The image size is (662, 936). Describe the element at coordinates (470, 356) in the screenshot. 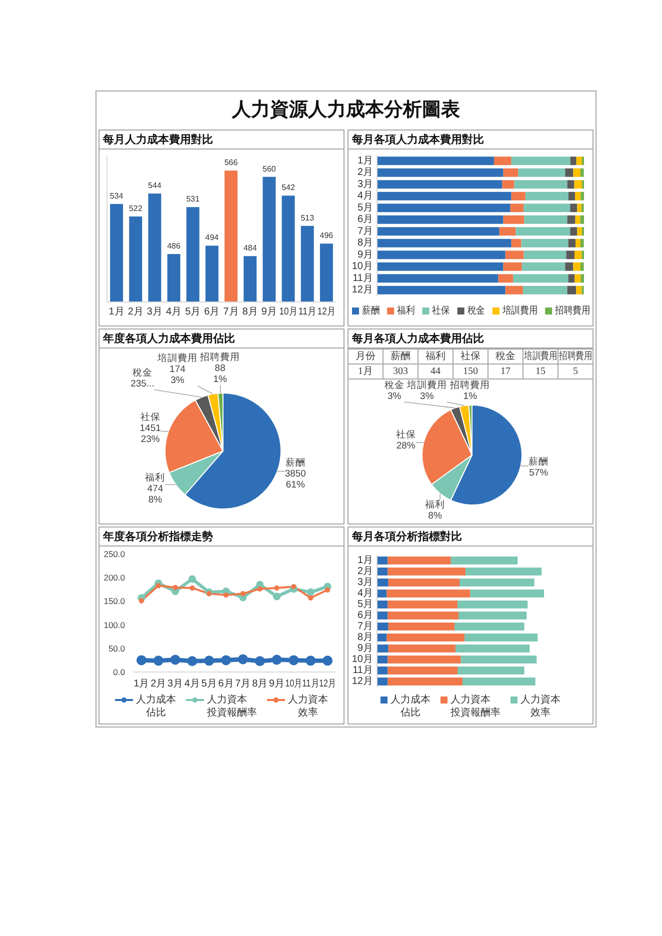

I see `text: 社保` at that location.